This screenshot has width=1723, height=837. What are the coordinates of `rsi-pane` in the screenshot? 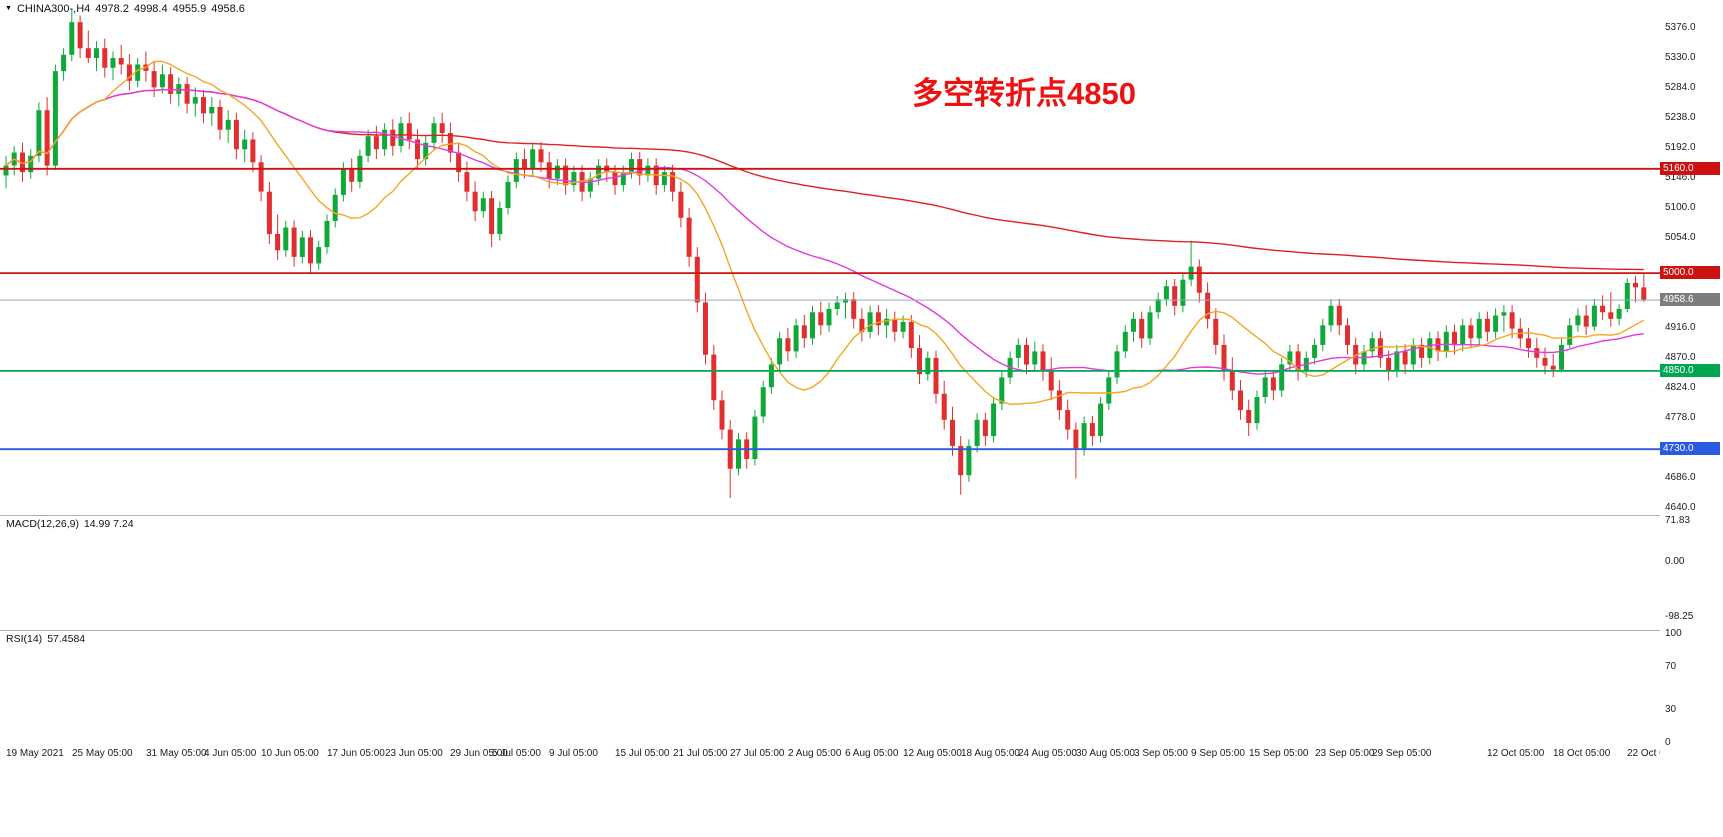 It's located at (830, 688).